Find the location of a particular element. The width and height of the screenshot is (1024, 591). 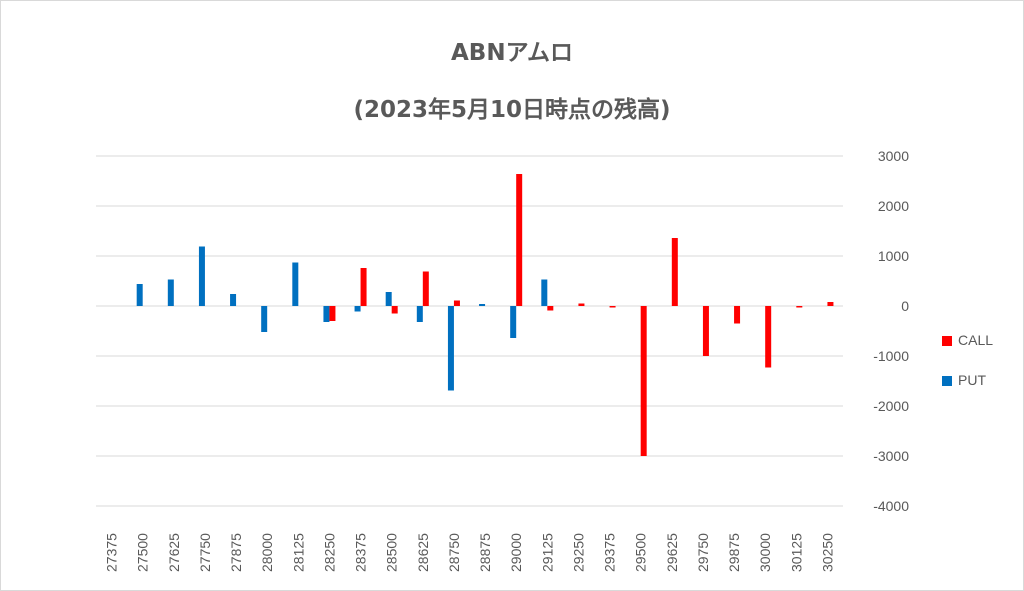

legend-label-call: CALL is located at coordinates (976, 340).